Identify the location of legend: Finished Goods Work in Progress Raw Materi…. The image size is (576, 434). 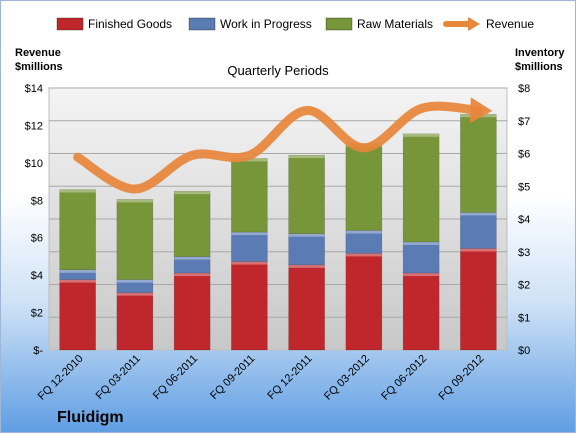
(295, 24).